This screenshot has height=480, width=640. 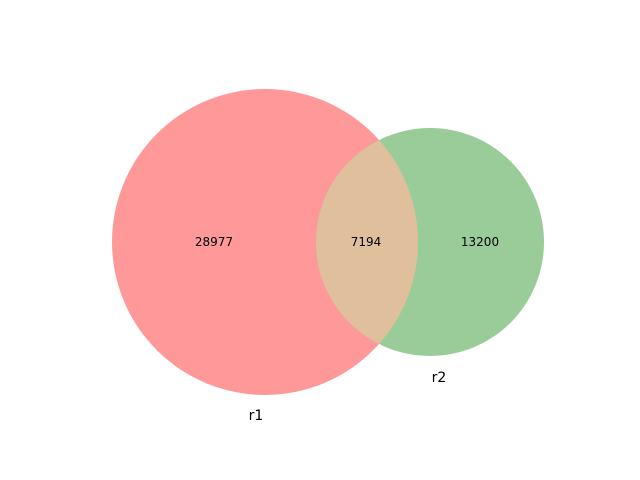 I want to click on set-r2-label: r2, so click(x=439, y=378).